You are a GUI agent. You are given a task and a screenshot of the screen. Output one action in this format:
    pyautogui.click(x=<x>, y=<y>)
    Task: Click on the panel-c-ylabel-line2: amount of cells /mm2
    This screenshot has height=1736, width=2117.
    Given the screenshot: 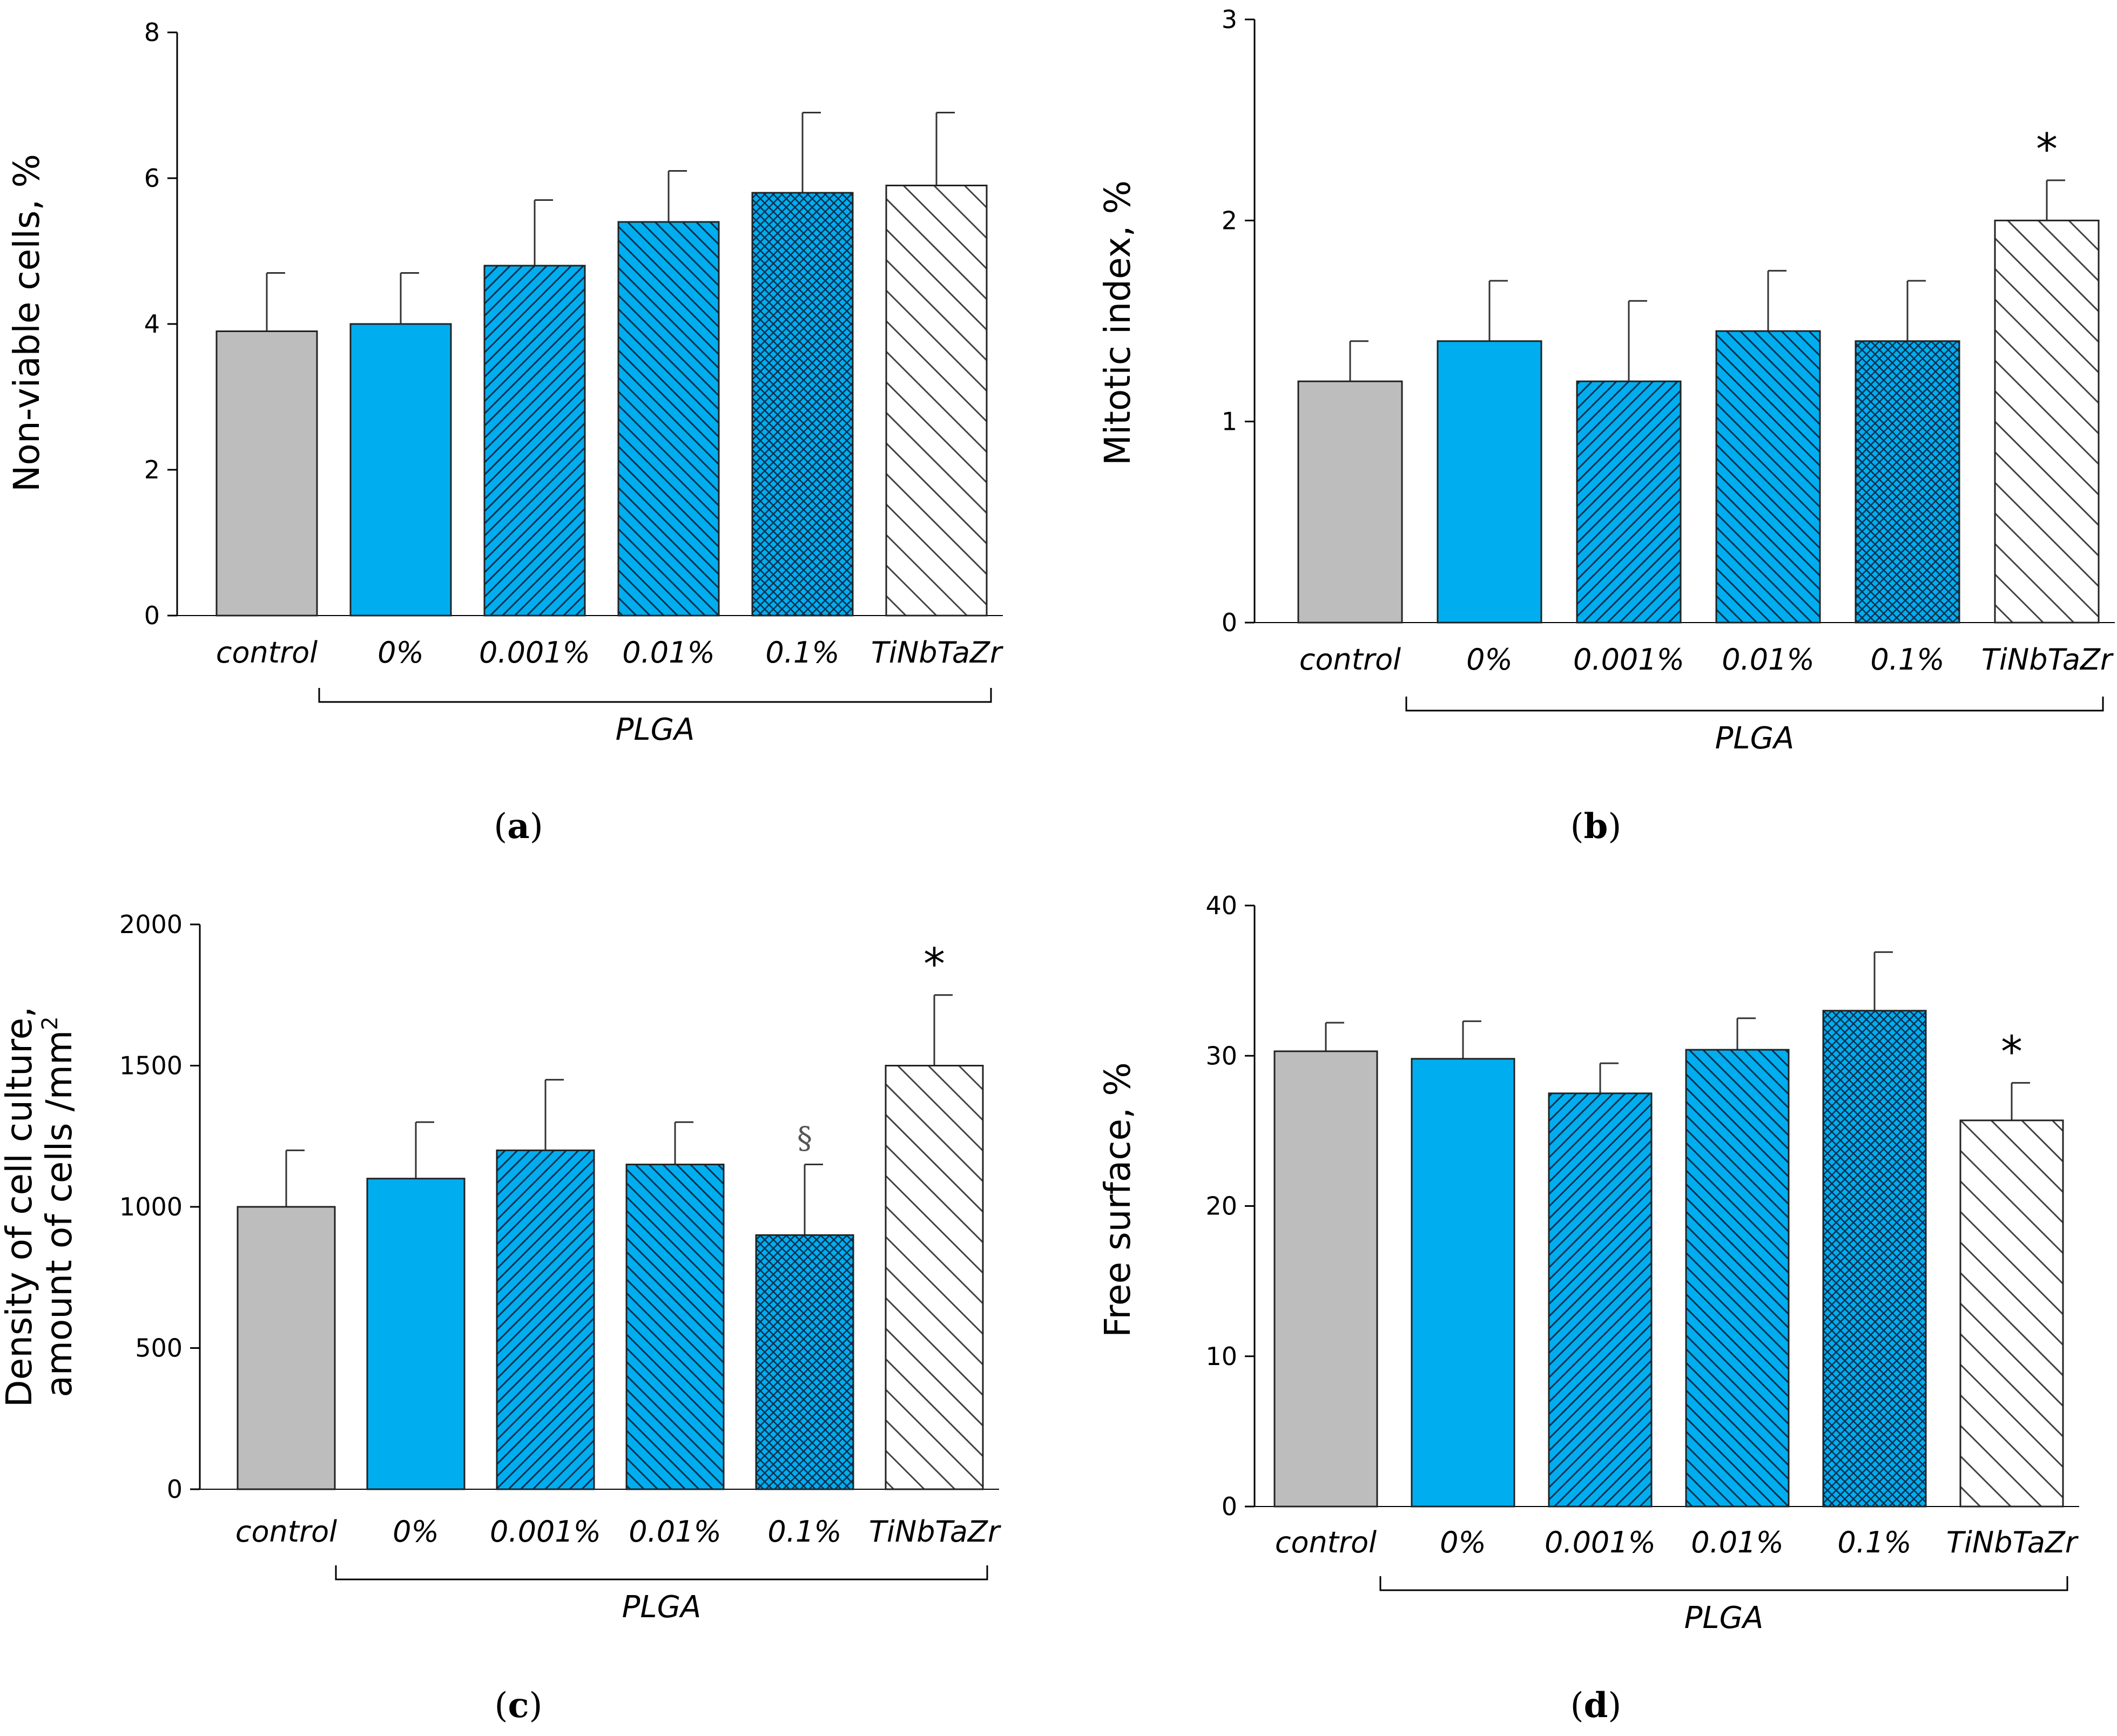 What is the action you would take?
    pyautogui.click(x=59, y=1206)
    